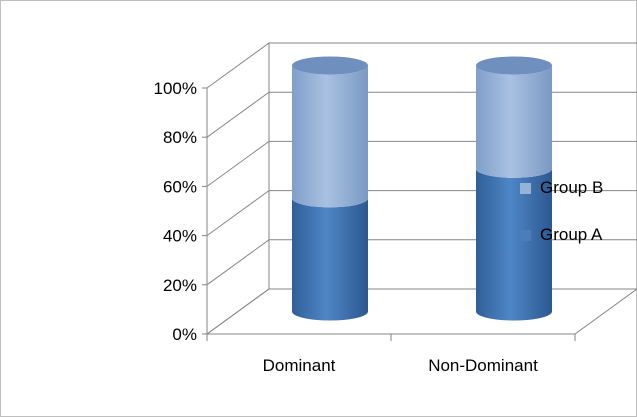  What do you see at coordinates (180, 236) in the screenshot?
I see `y-tick-label: 40%` at bounding box center [180, 236].